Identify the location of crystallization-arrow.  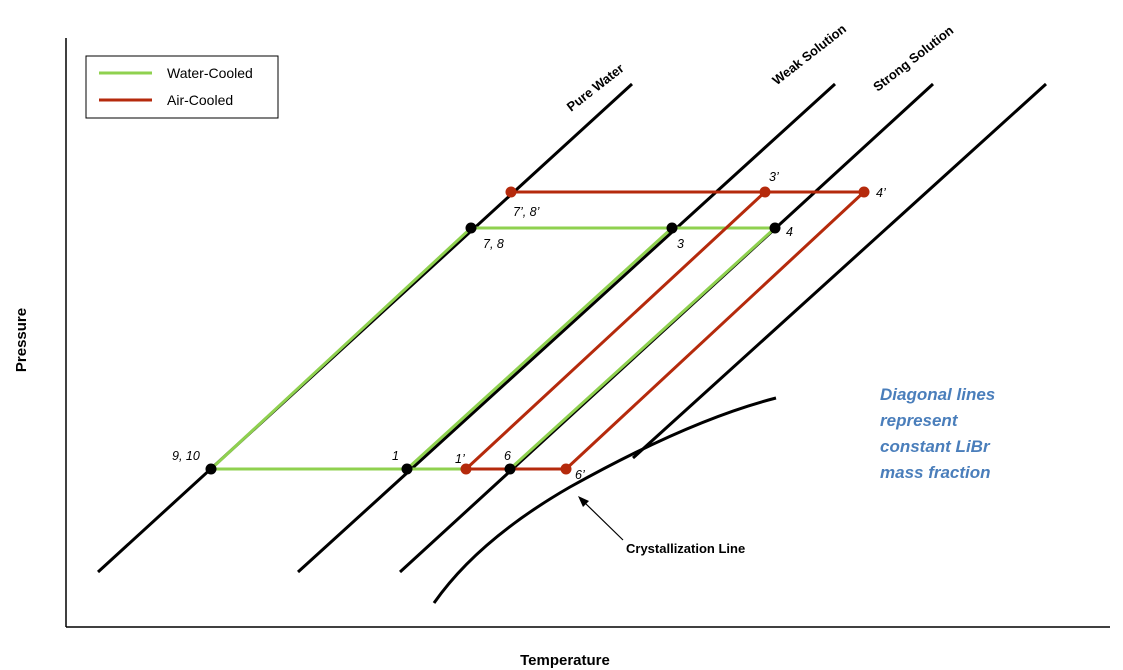
(603, 521).